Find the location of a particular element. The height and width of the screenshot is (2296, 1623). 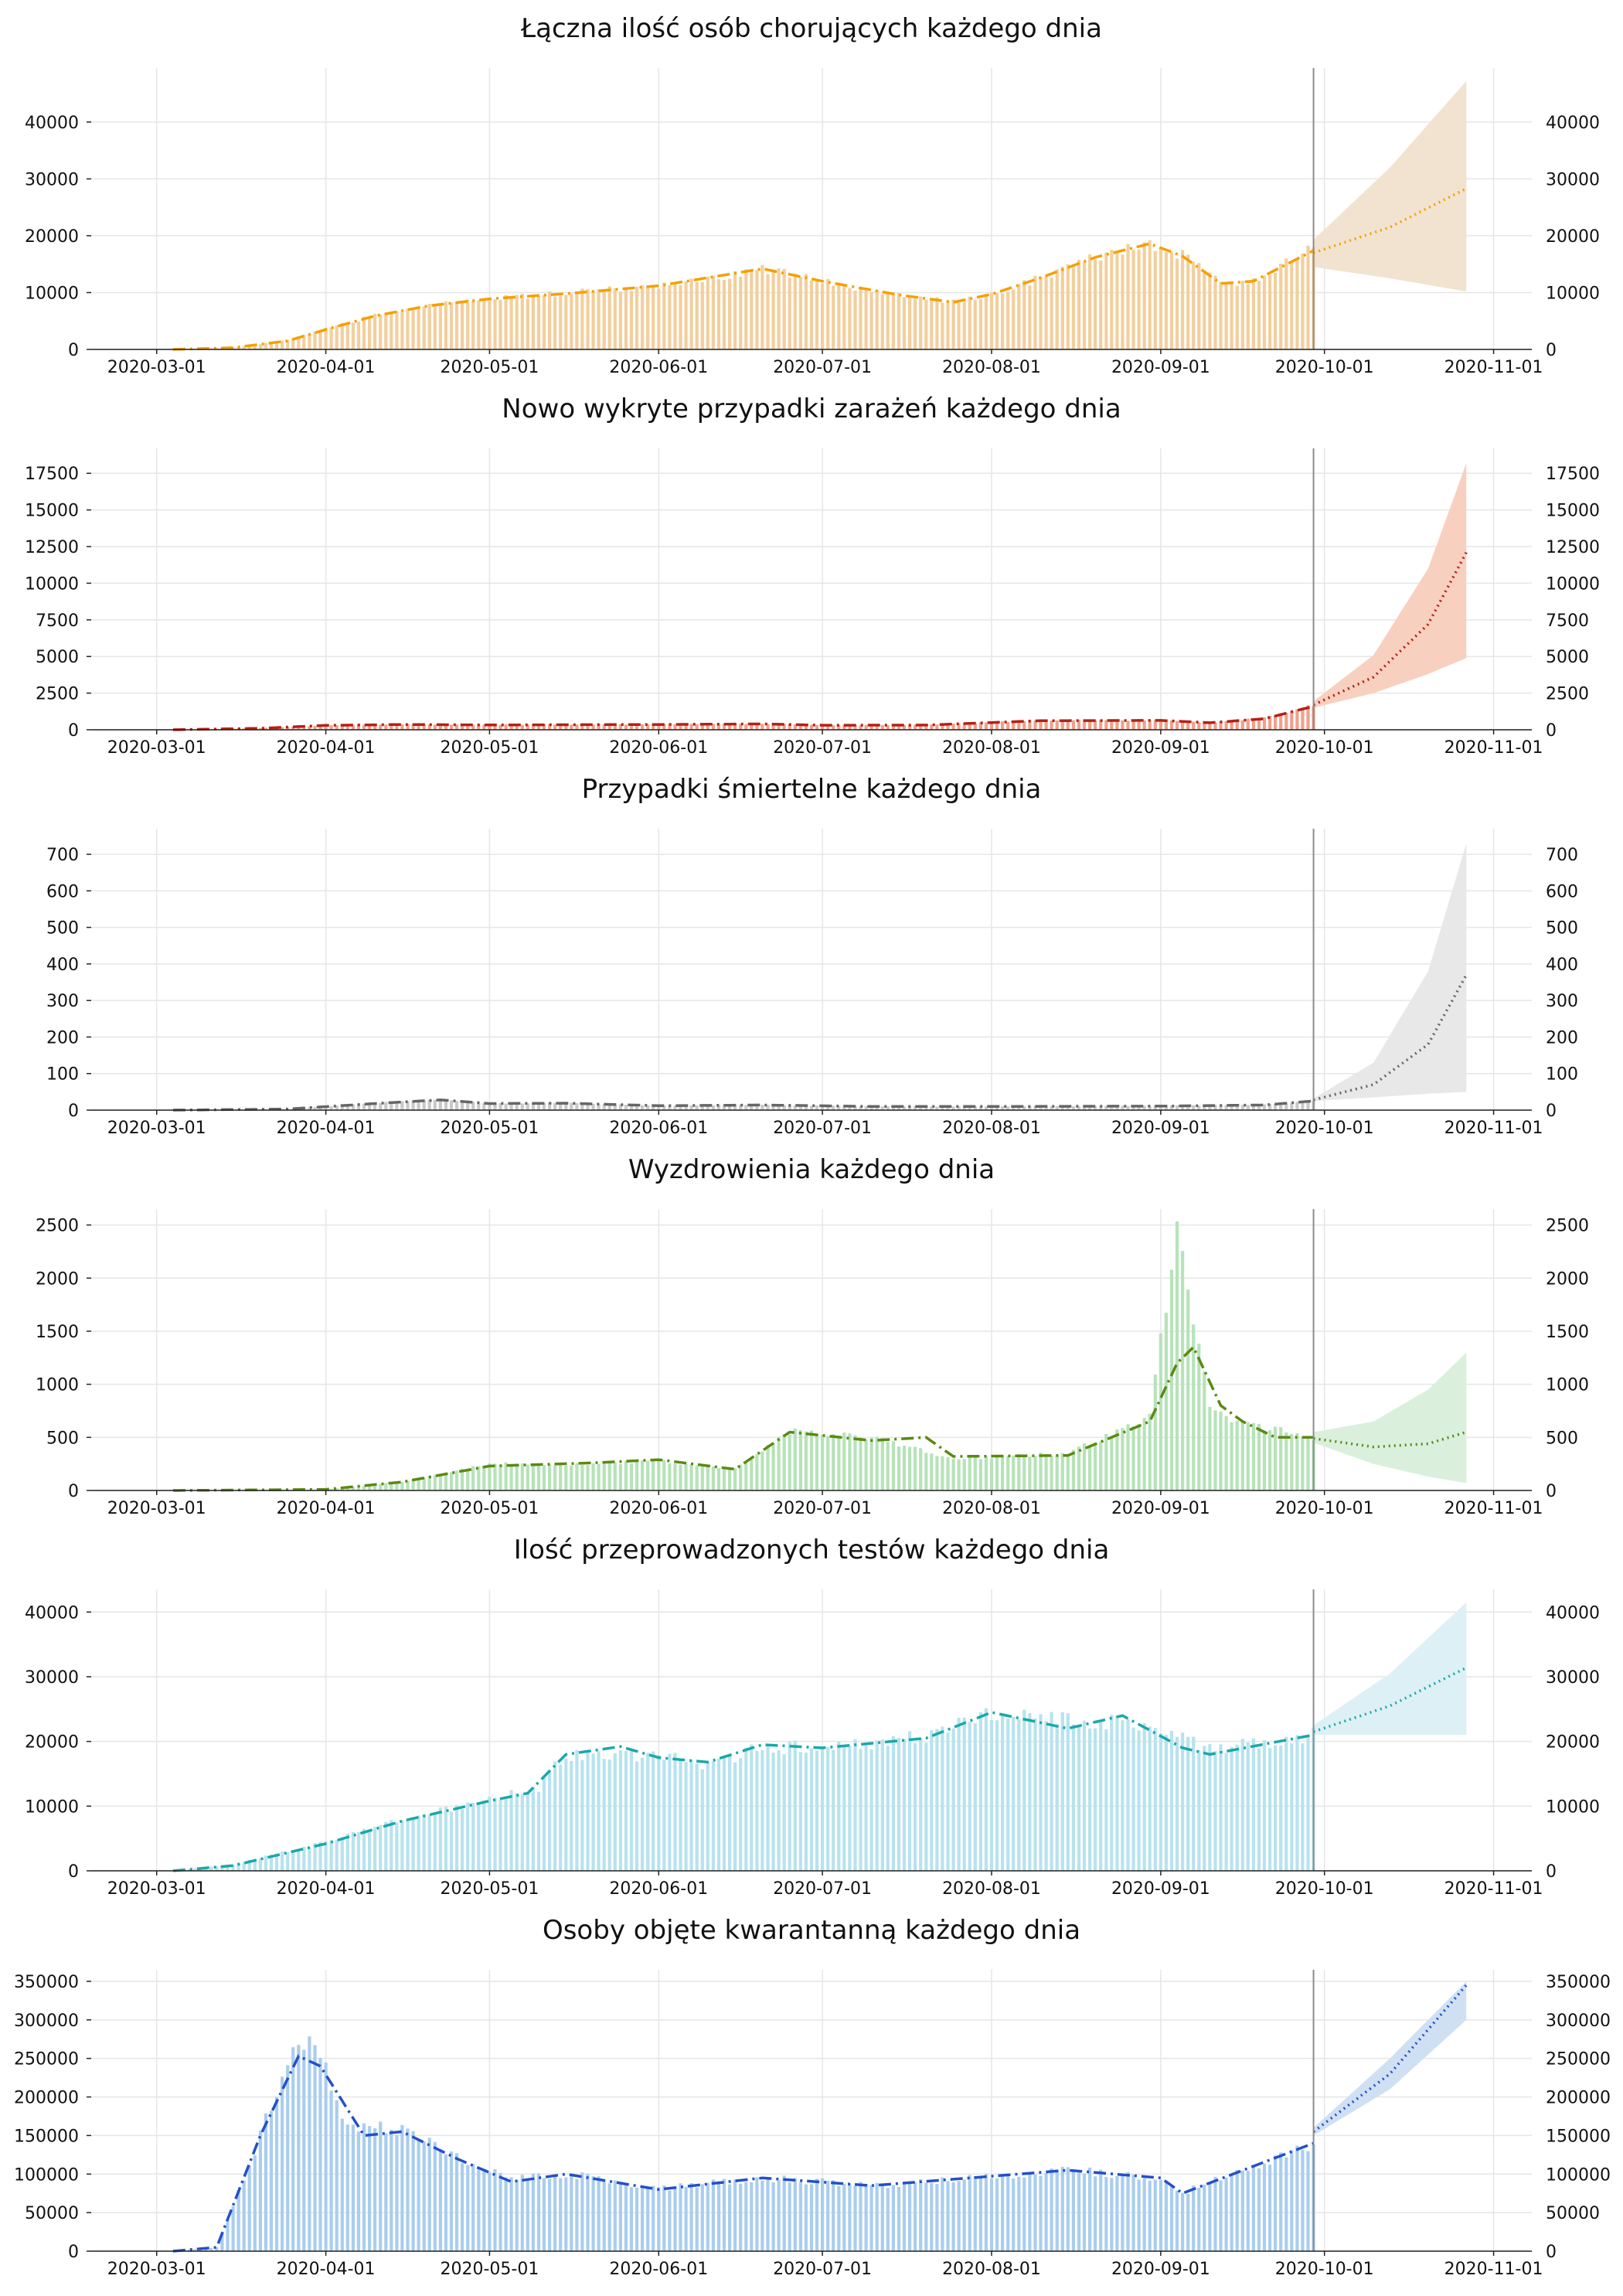

y-tick-label-right: 150000 is located at coordinates (1578, 2136).